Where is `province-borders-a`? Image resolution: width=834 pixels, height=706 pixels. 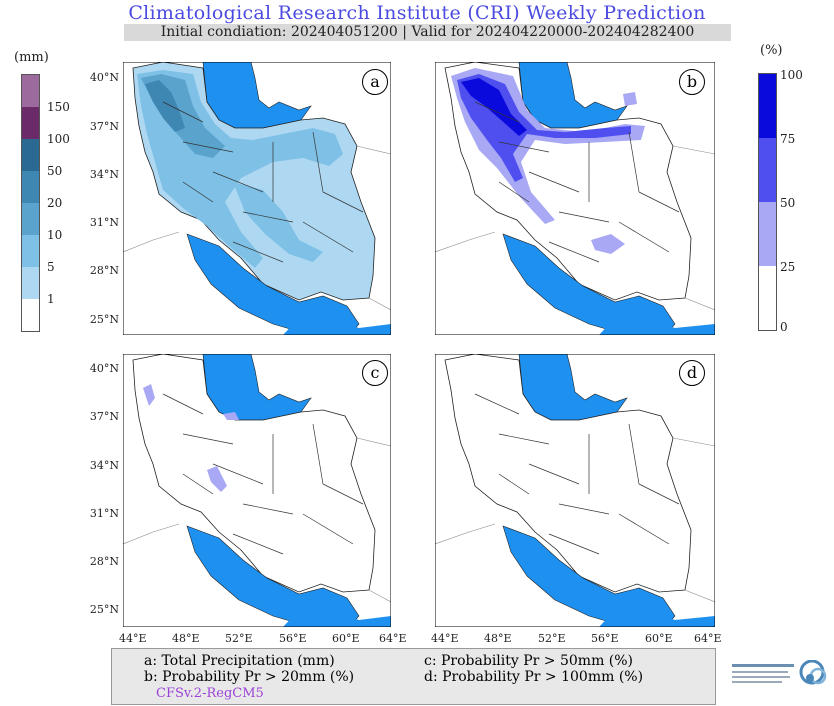
province-borders-a is located at coordinates (263, 182).